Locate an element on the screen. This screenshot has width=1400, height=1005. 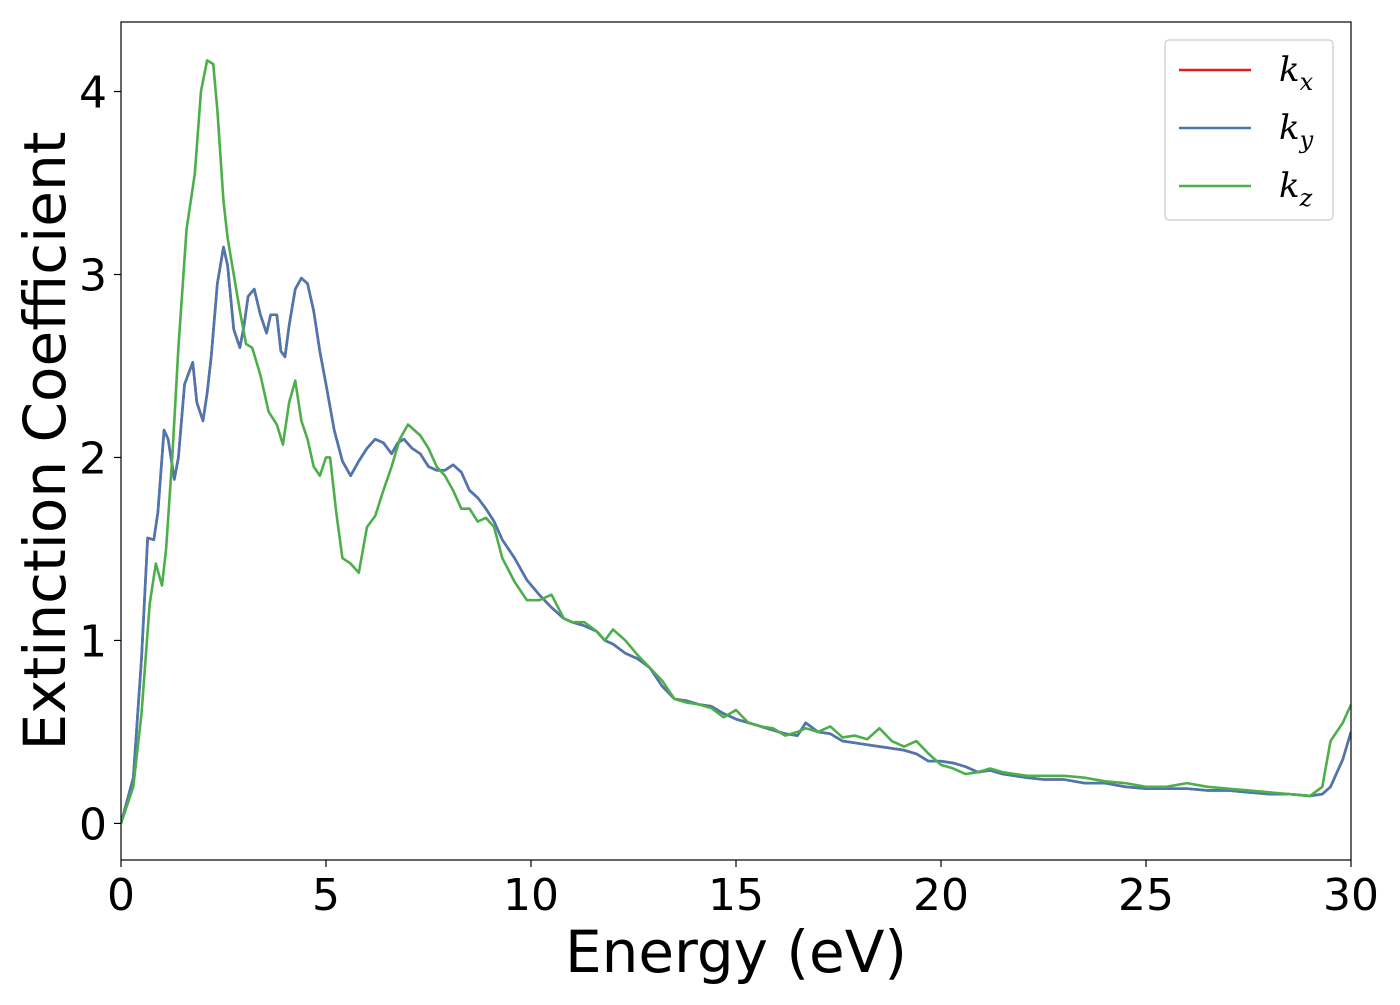
legend-label-sub: x is located at coordinates (1307, 82).